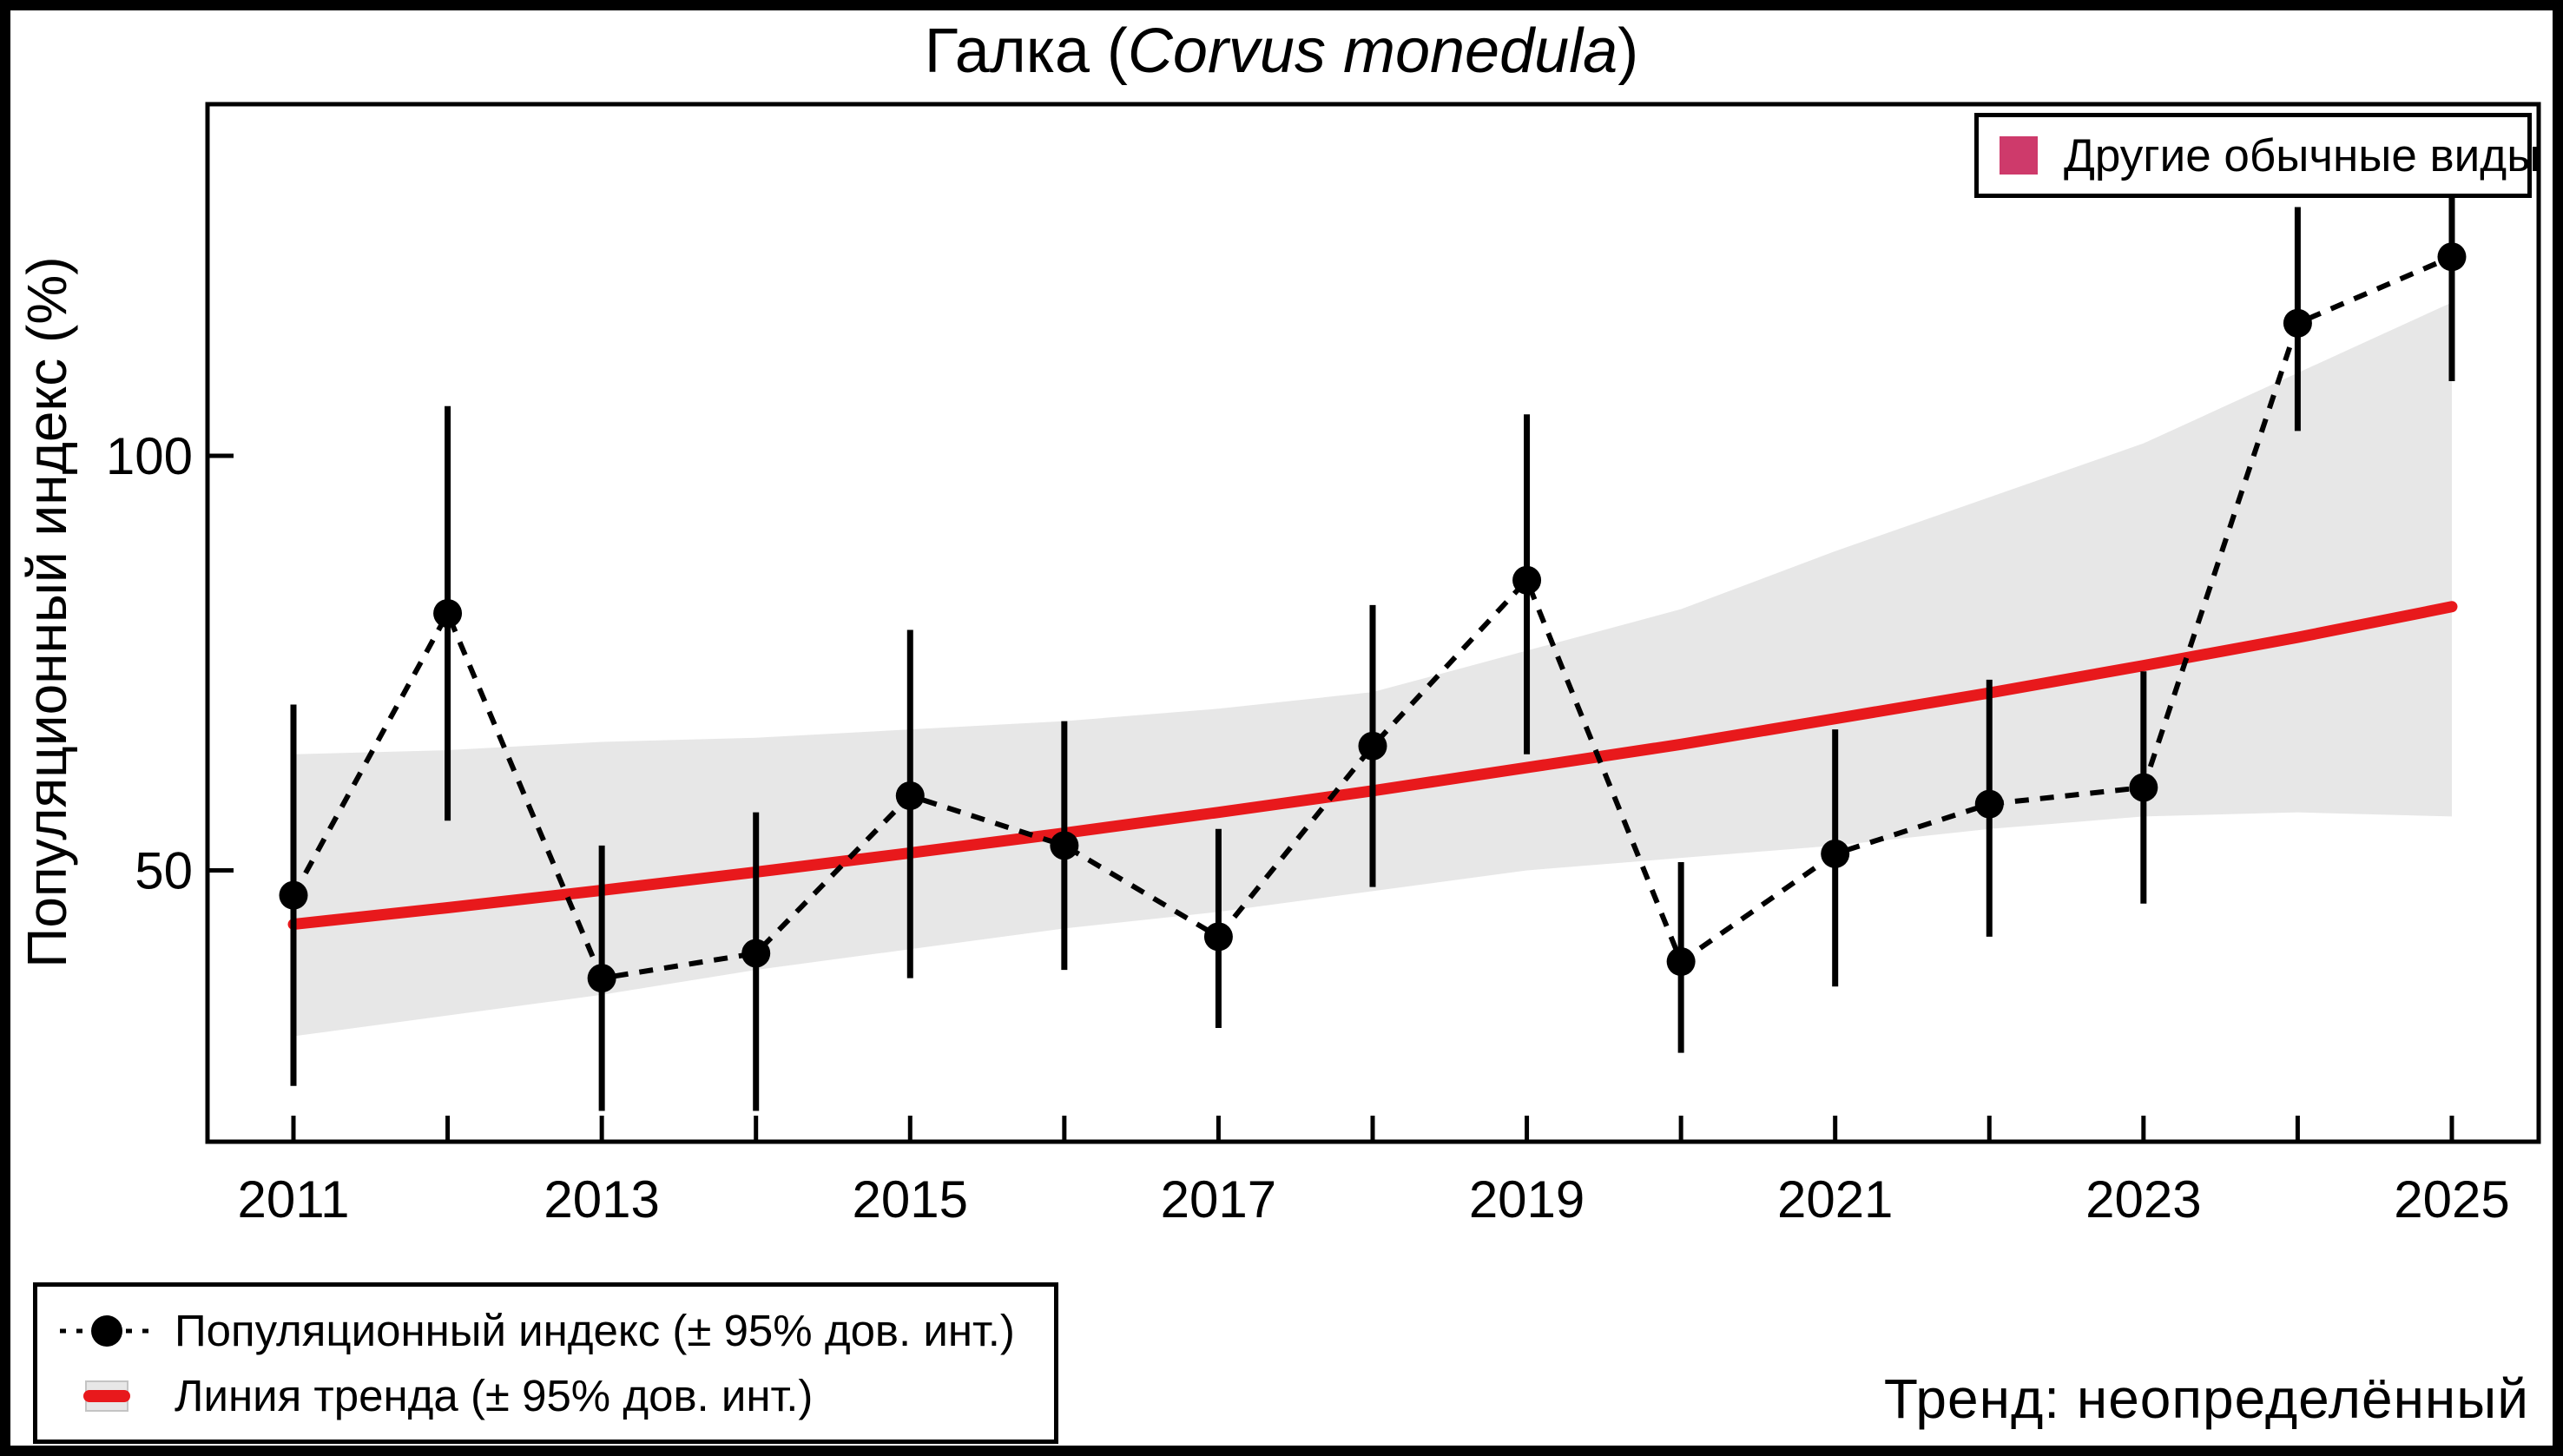  I want to click on other-species-swatch-icon, so click(2019, 155).